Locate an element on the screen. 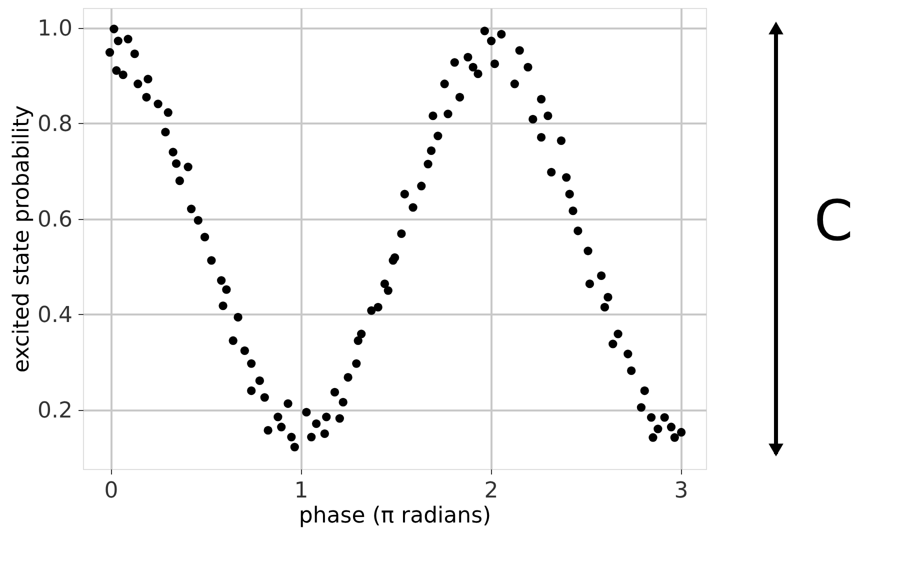 This screenshot has height=563, width=905. x-tick-label: 1 is located at coordinates (301, 491).